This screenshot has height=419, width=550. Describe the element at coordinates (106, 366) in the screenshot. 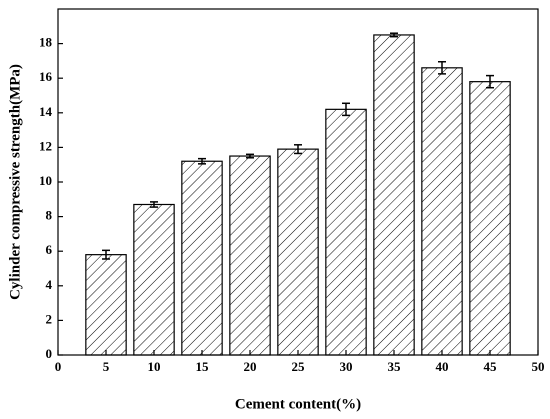

I see `x-tick-label: 5` at that location.